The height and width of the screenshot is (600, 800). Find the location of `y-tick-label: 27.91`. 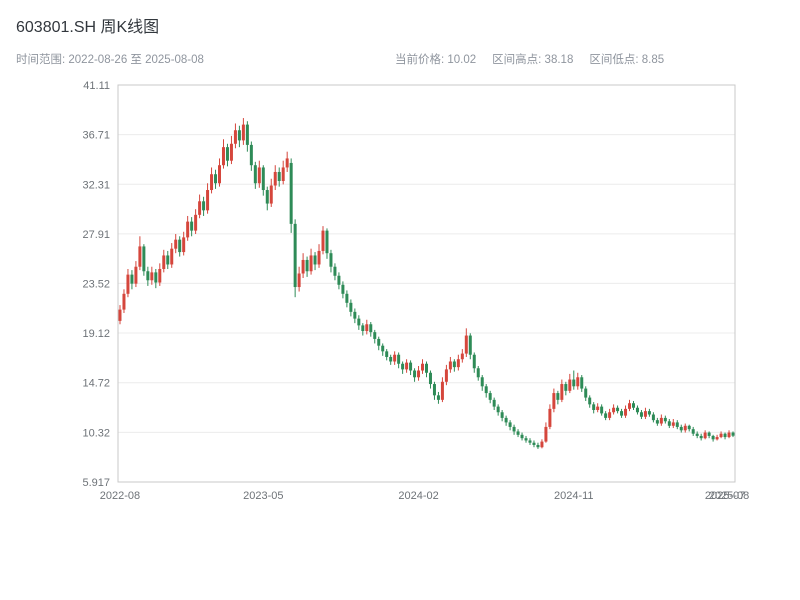

y-tick-label: 27.91 is located at coordinates (96, 235).